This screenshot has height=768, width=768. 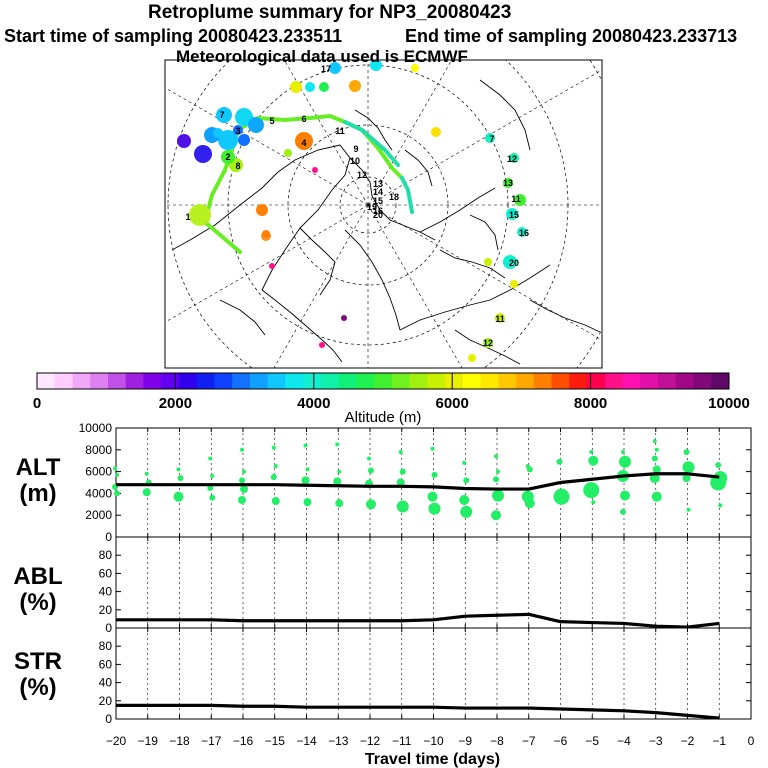 I want to click on alt-ytick-label: 0, so click(x=108, y=537).